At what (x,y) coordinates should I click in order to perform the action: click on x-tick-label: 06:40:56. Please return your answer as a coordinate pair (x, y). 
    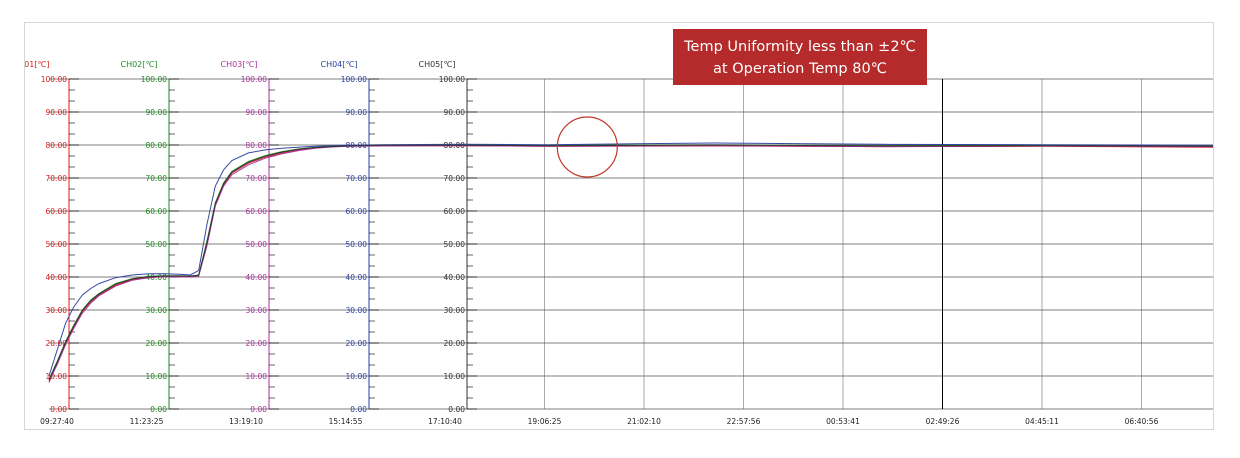
    Looking at the image, I should click on (1142, 421).